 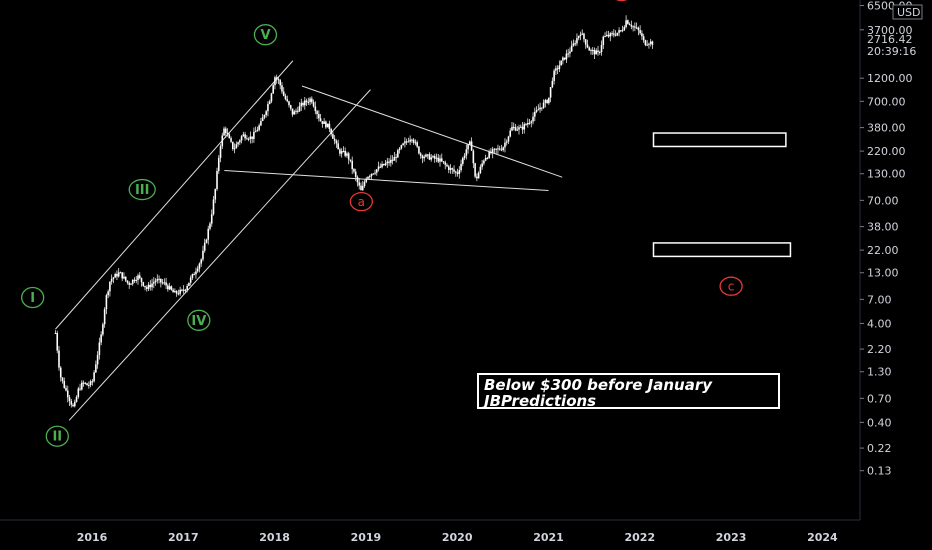 What do you see at coordinates (879, 398) in the screenshot?
I see `y-tick-label: 0.70` at bounding box center [879, 398].